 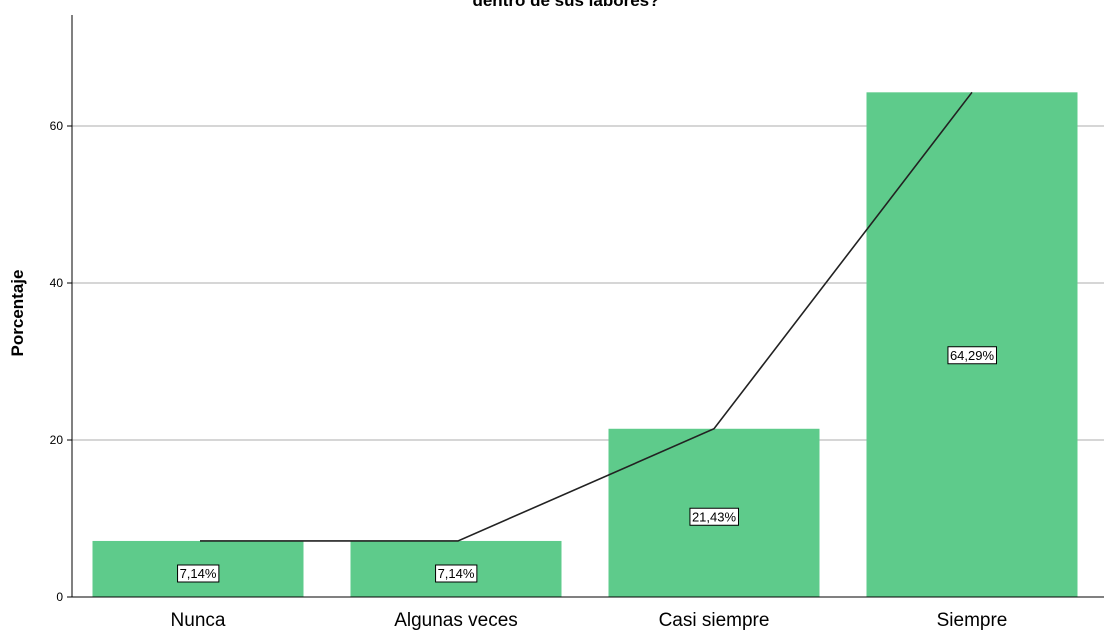 I want to click on y-tick-label: 60, so click(x=57, y=126).